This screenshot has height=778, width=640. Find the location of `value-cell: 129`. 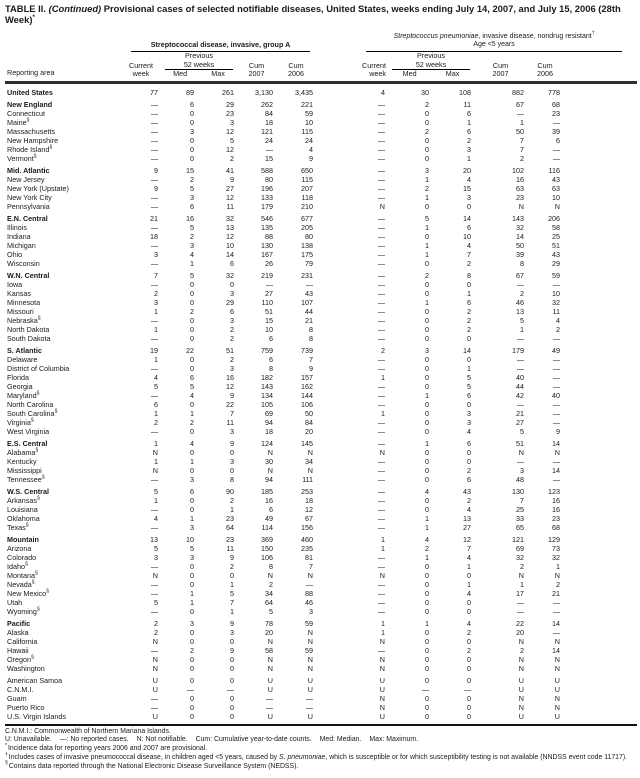

value-cell: 129 is located at coordinates (554, 539).